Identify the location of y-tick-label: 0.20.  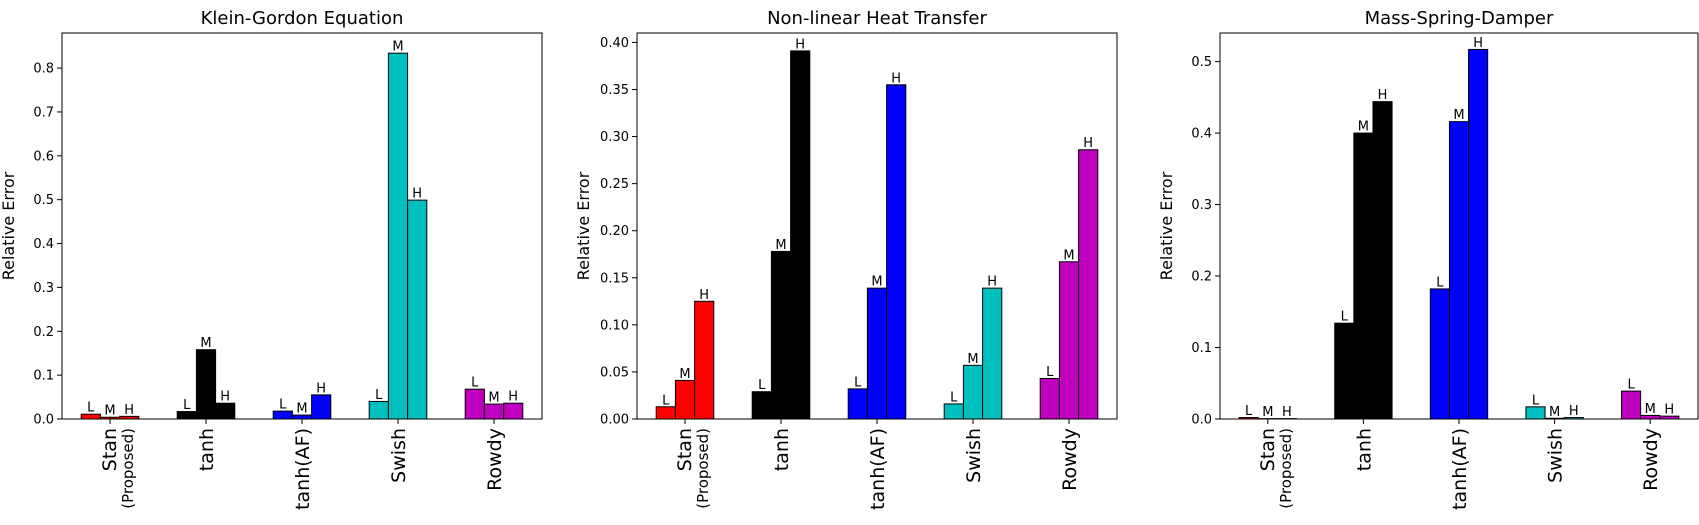
(614, 231).